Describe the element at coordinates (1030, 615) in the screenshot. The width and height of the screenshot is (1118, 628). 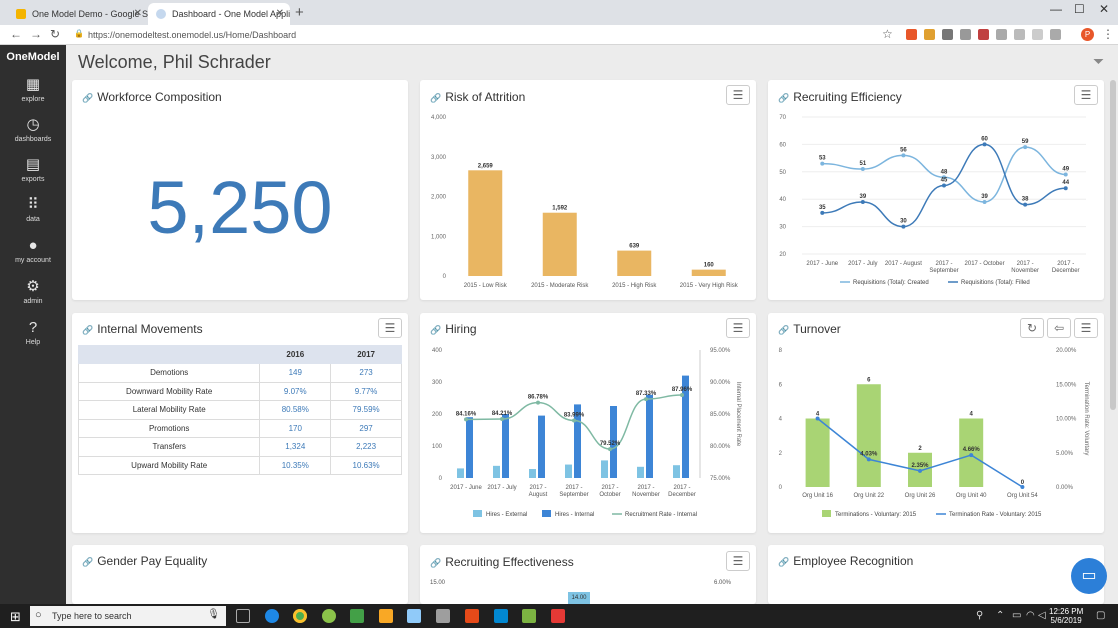
I see `network-icon: ◠` at that location.